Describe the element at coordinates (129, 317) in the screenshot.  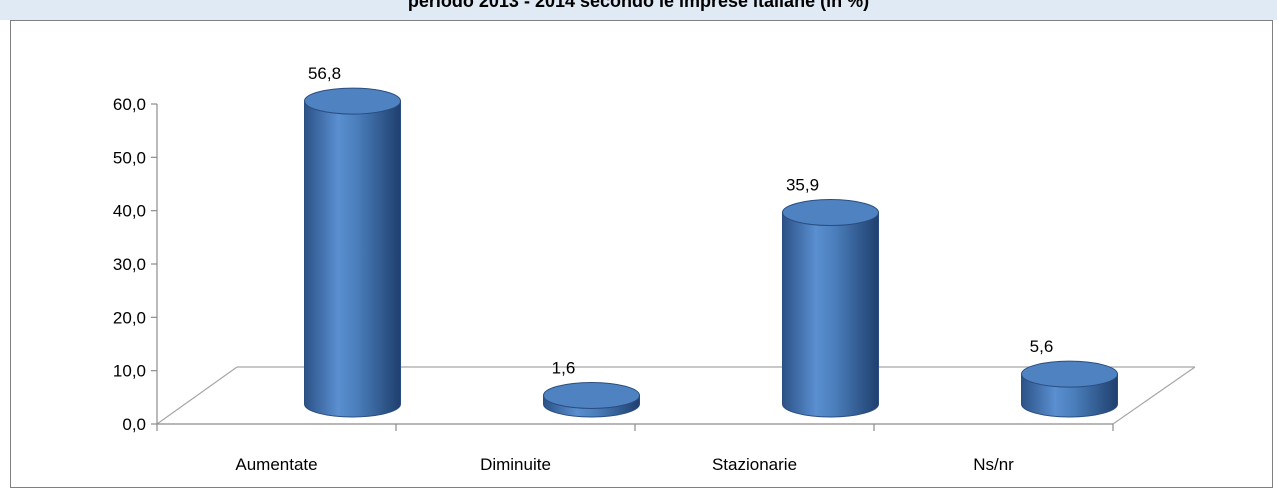
I see `y-tick-label: 20,0` at that location.